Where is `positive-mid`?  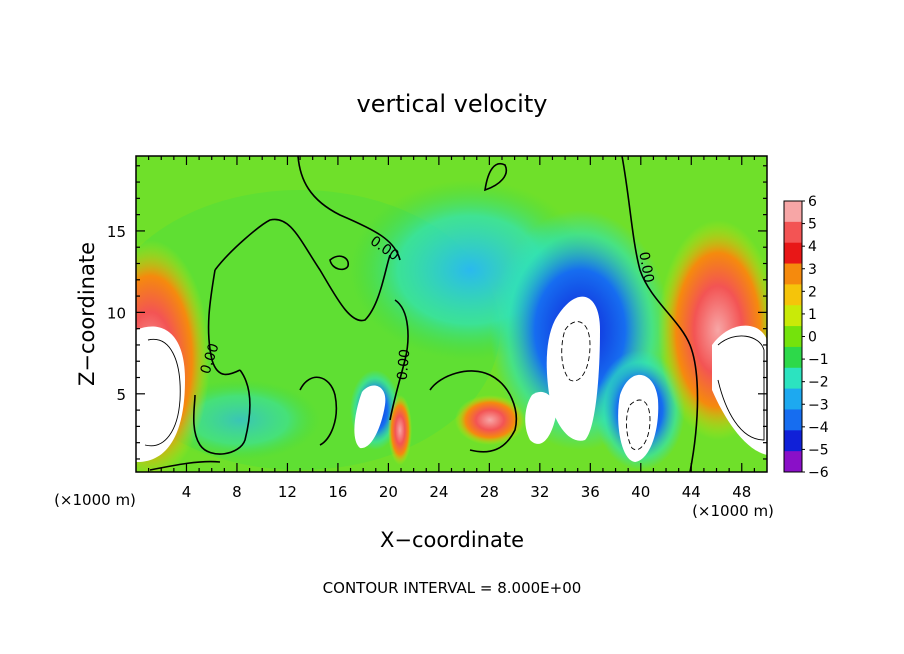
positive-mid is located at coordinates (490, 420).